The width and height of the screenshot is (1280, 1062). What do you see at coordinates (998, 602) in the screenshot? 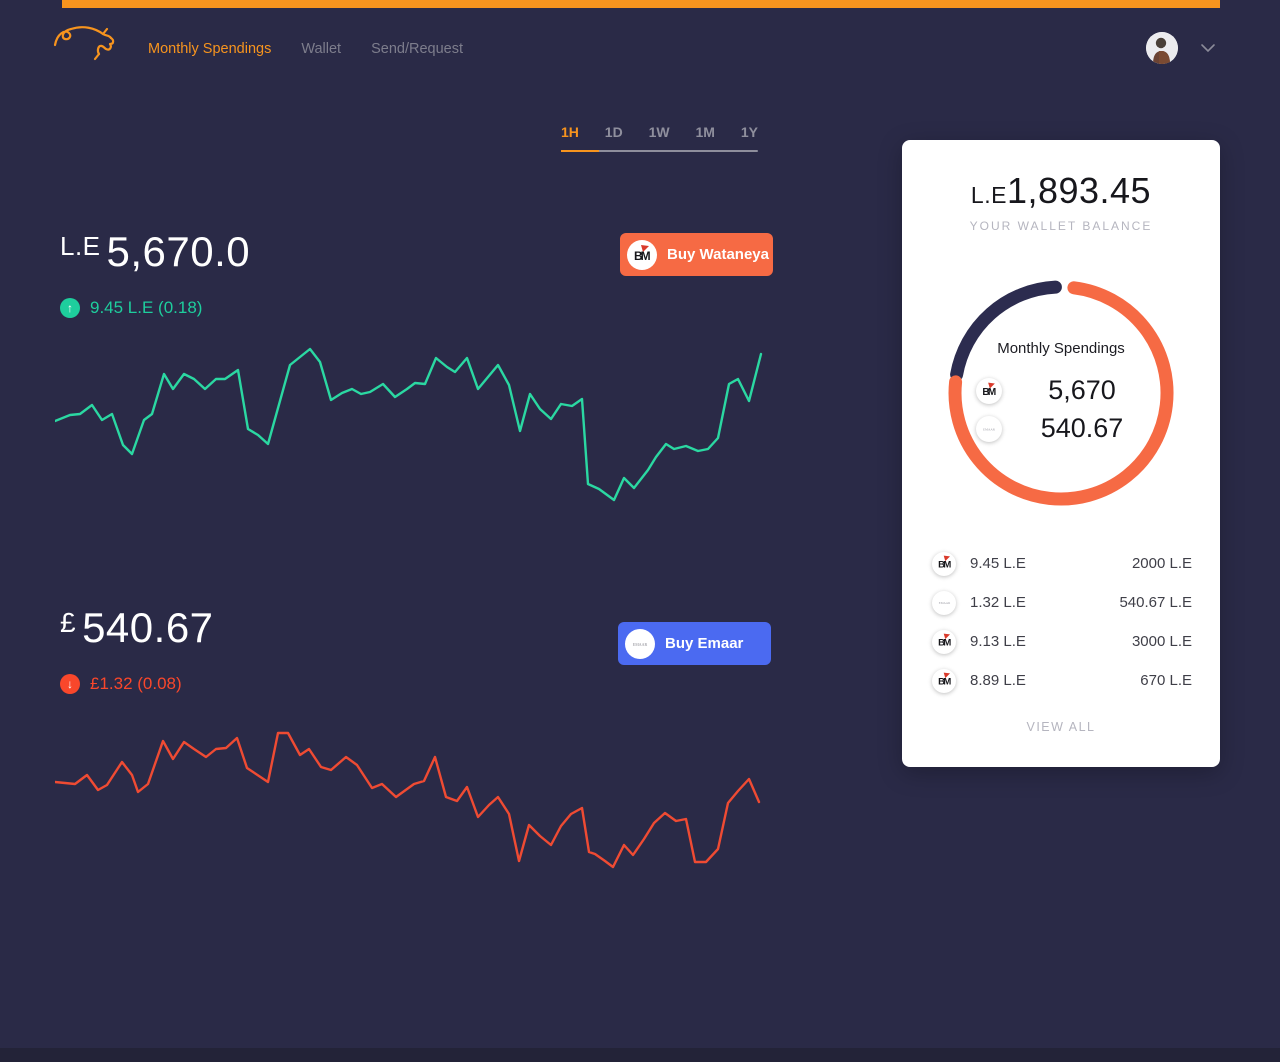
I see `tx-amount: 1.32 L.E` at bounding box center [998, 602].